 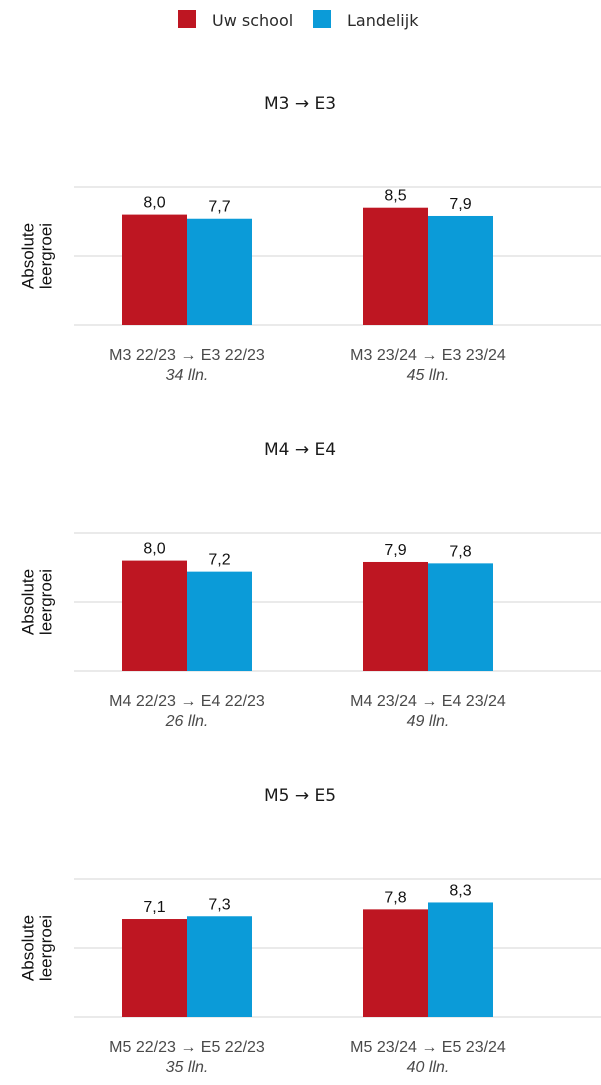 What do you see at coordinates (187, 355) in the screenshot?
I see `x-tick-label: M3 22/23 → E3 22/23` at bounding box center [187, 355].